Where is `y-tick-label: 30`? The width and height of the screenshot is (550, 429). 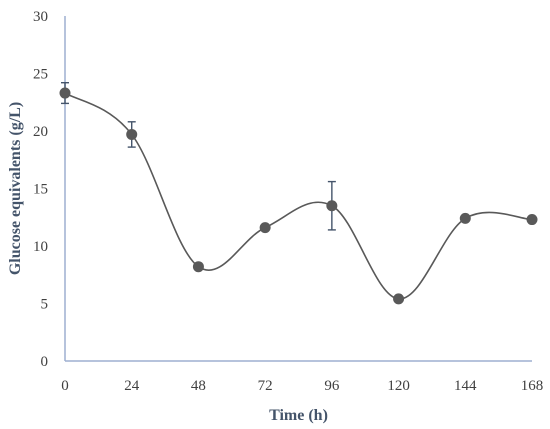 y-tick-label: 30 is located at coordinates (40, 17).